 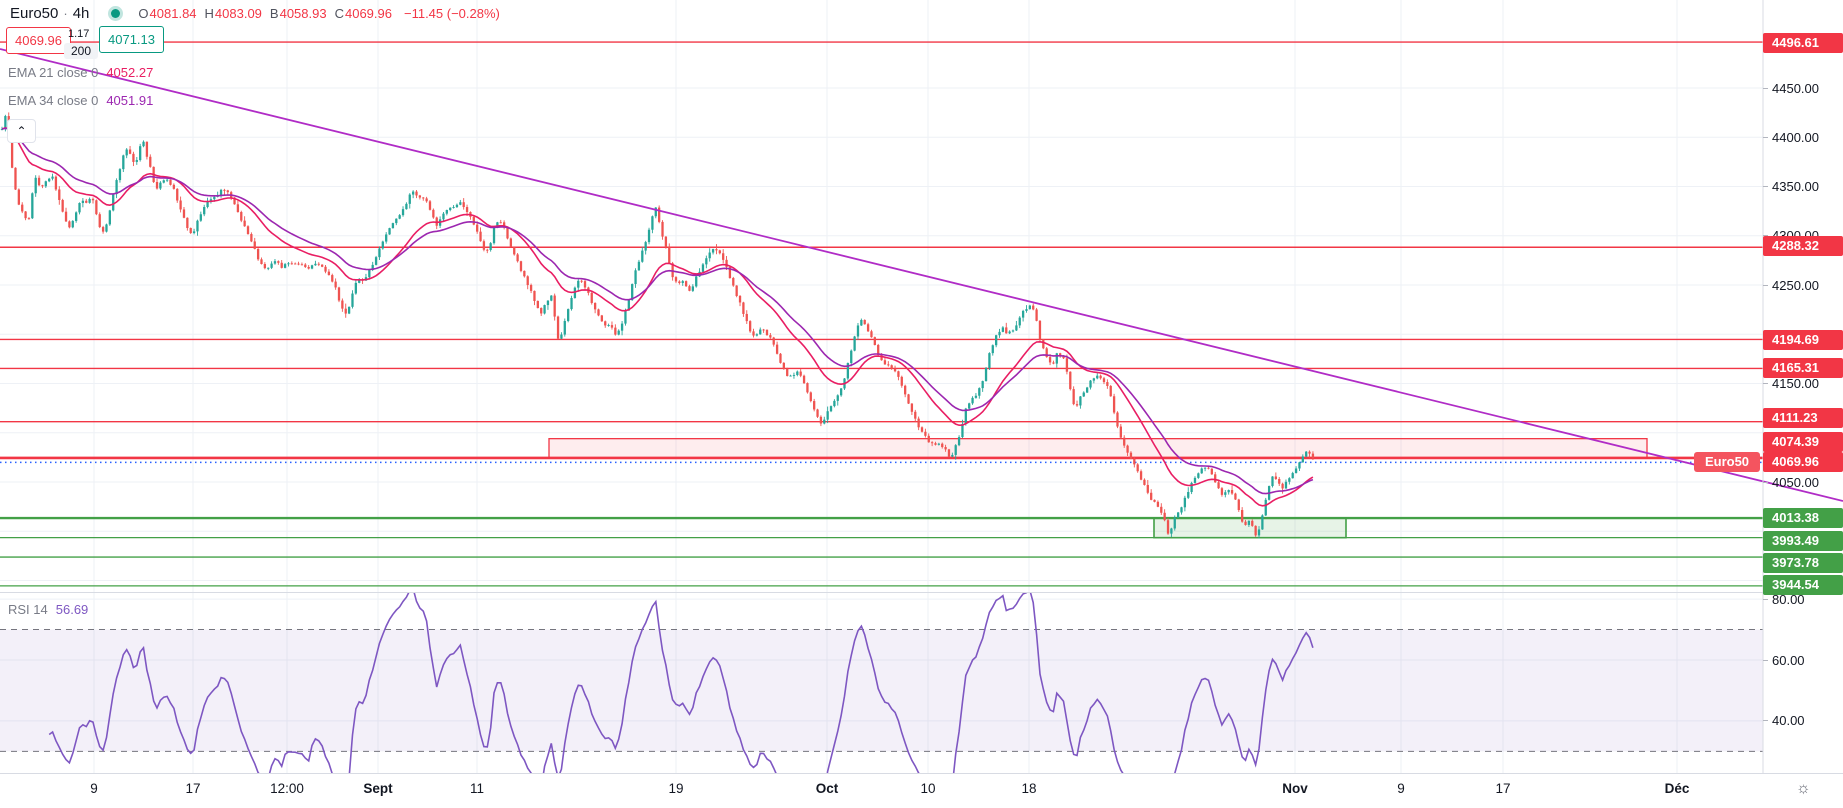 What do you see at coordinates (881, 690) in the screenshot?
I see `rsi-band` at bounding box center [881, 690].